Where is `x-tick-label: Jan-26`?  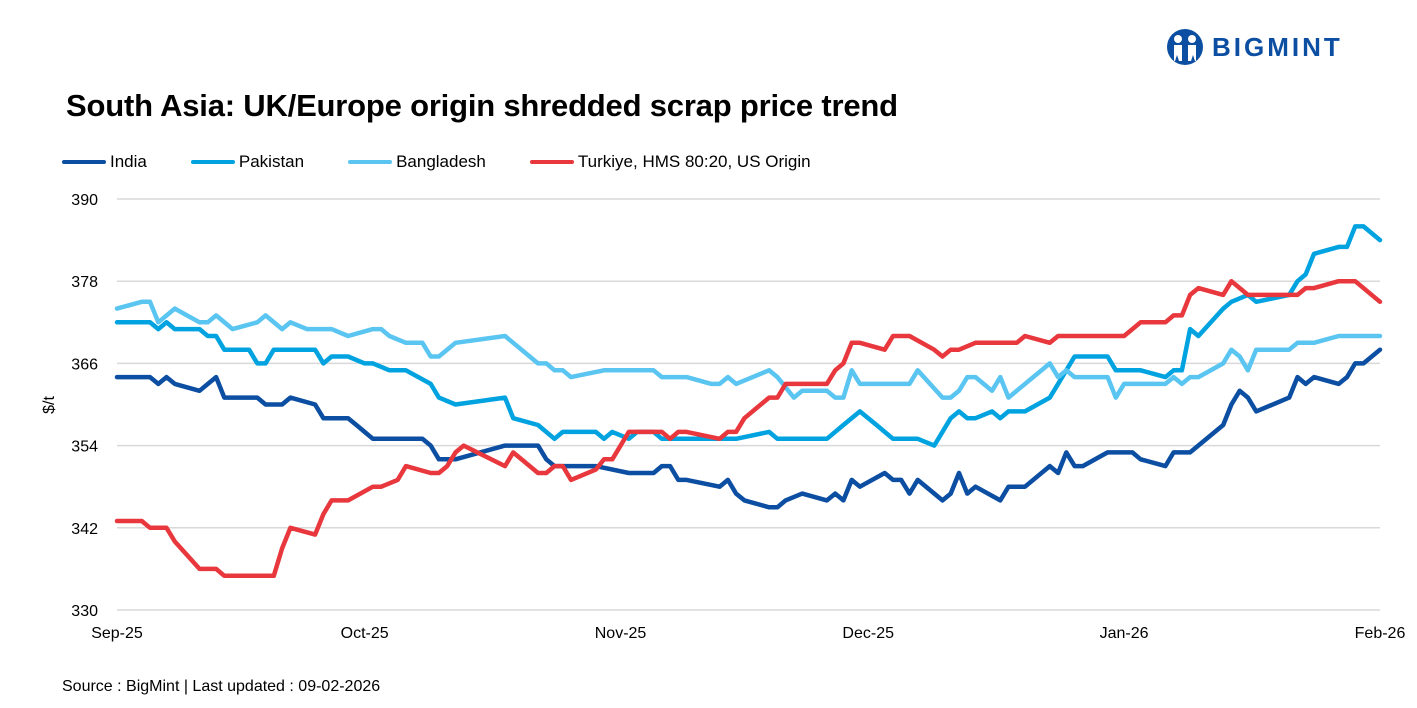
x-tick-label: Jan-26 is located at coordinates (1124, 633).